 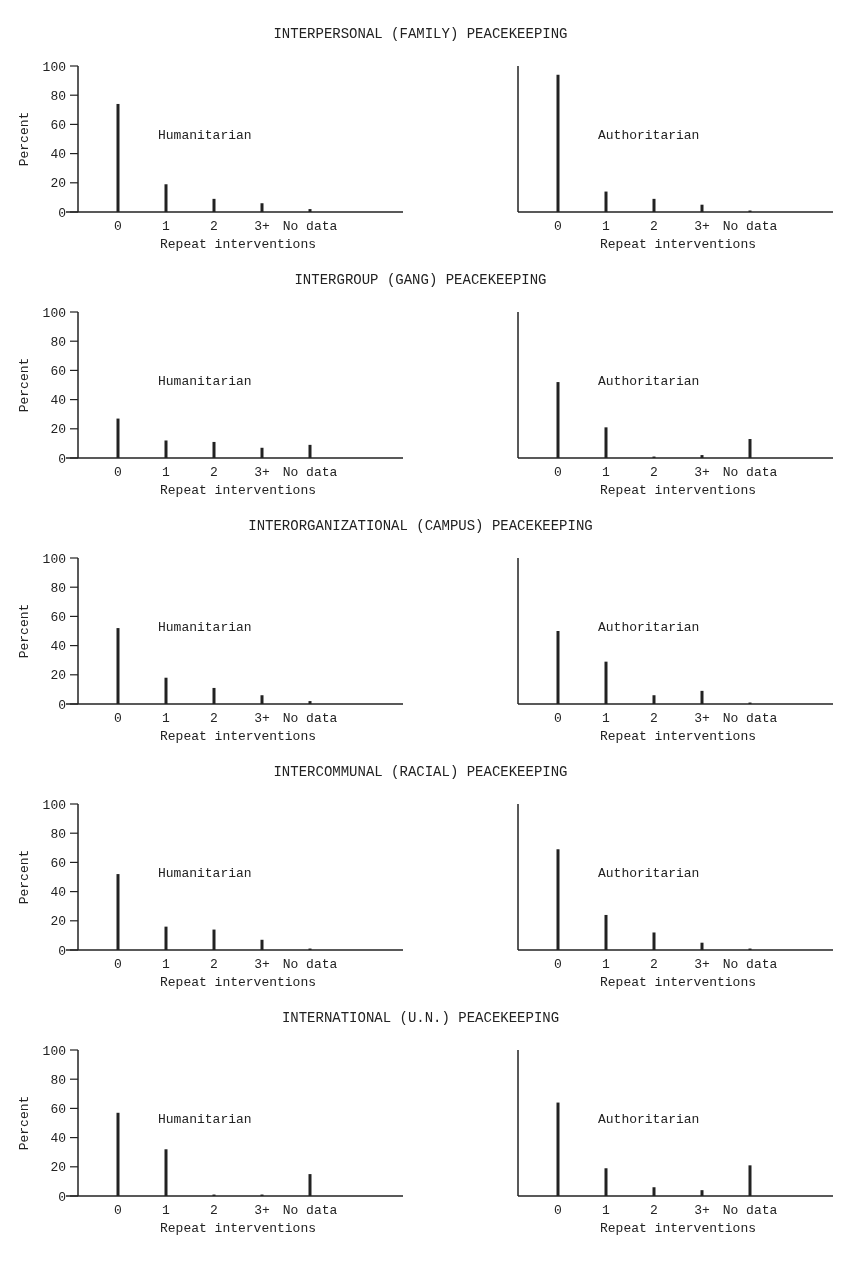 I want to click on text: INTERGROUP (GANG) PEACEKEEPING, so click(x=420, y=280).